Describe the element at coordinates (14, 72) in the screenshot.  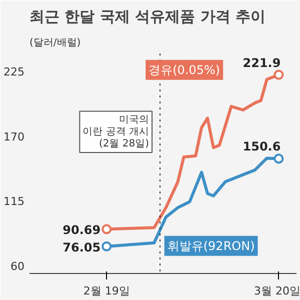
I see `y-tick-label: 225` at that location.